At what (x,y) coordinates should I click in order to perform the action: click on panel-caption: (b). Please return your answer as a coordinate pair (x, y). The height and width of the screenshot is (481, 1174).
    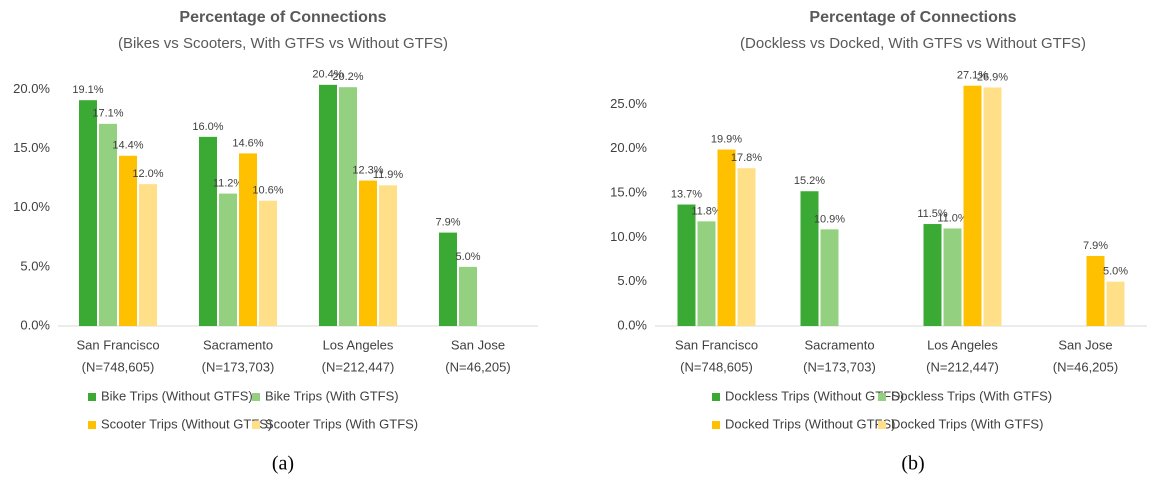
    Looking at the image, I should click on (912, 464).